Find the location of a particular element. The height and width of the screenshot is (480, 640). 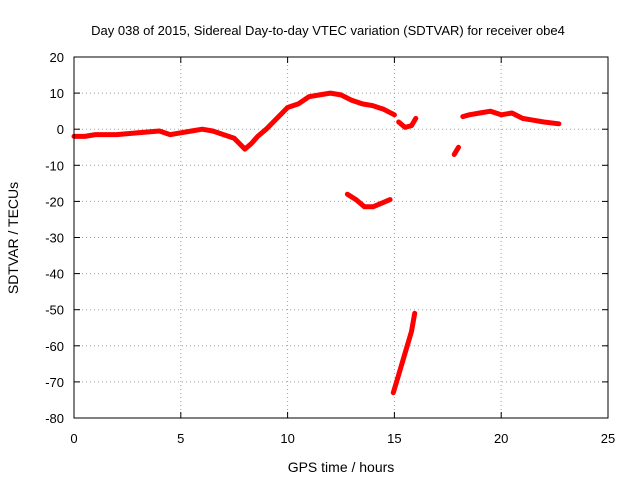

series-main-arc is located at coordinates (234, 121).